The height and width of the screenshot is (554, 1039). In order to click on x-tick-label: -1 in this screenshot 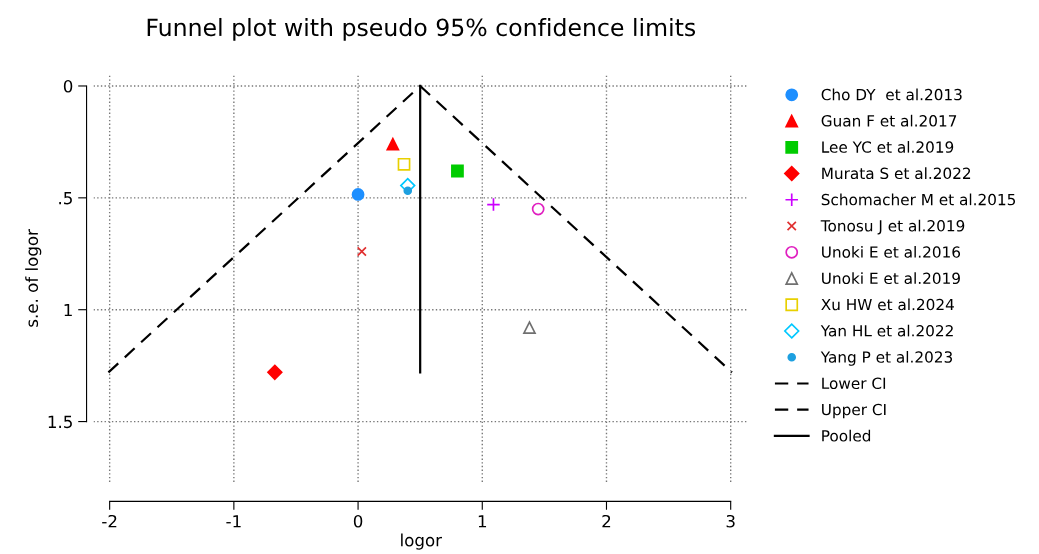, I will do `click(233, 521)`.